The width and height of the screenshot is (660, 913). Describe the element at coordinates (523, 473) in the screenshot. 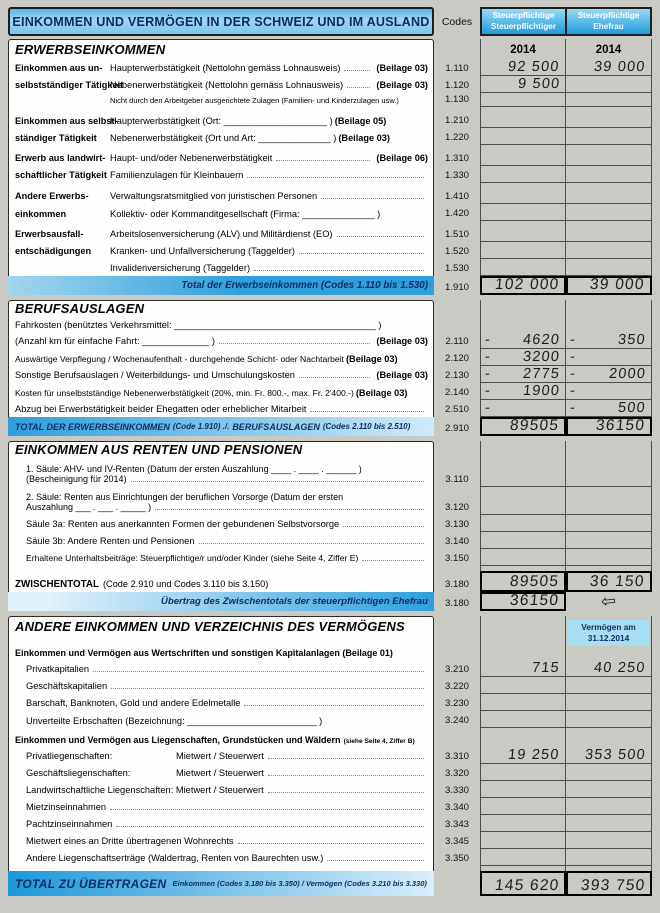

I see `value-3110-taxpayer` at that location.